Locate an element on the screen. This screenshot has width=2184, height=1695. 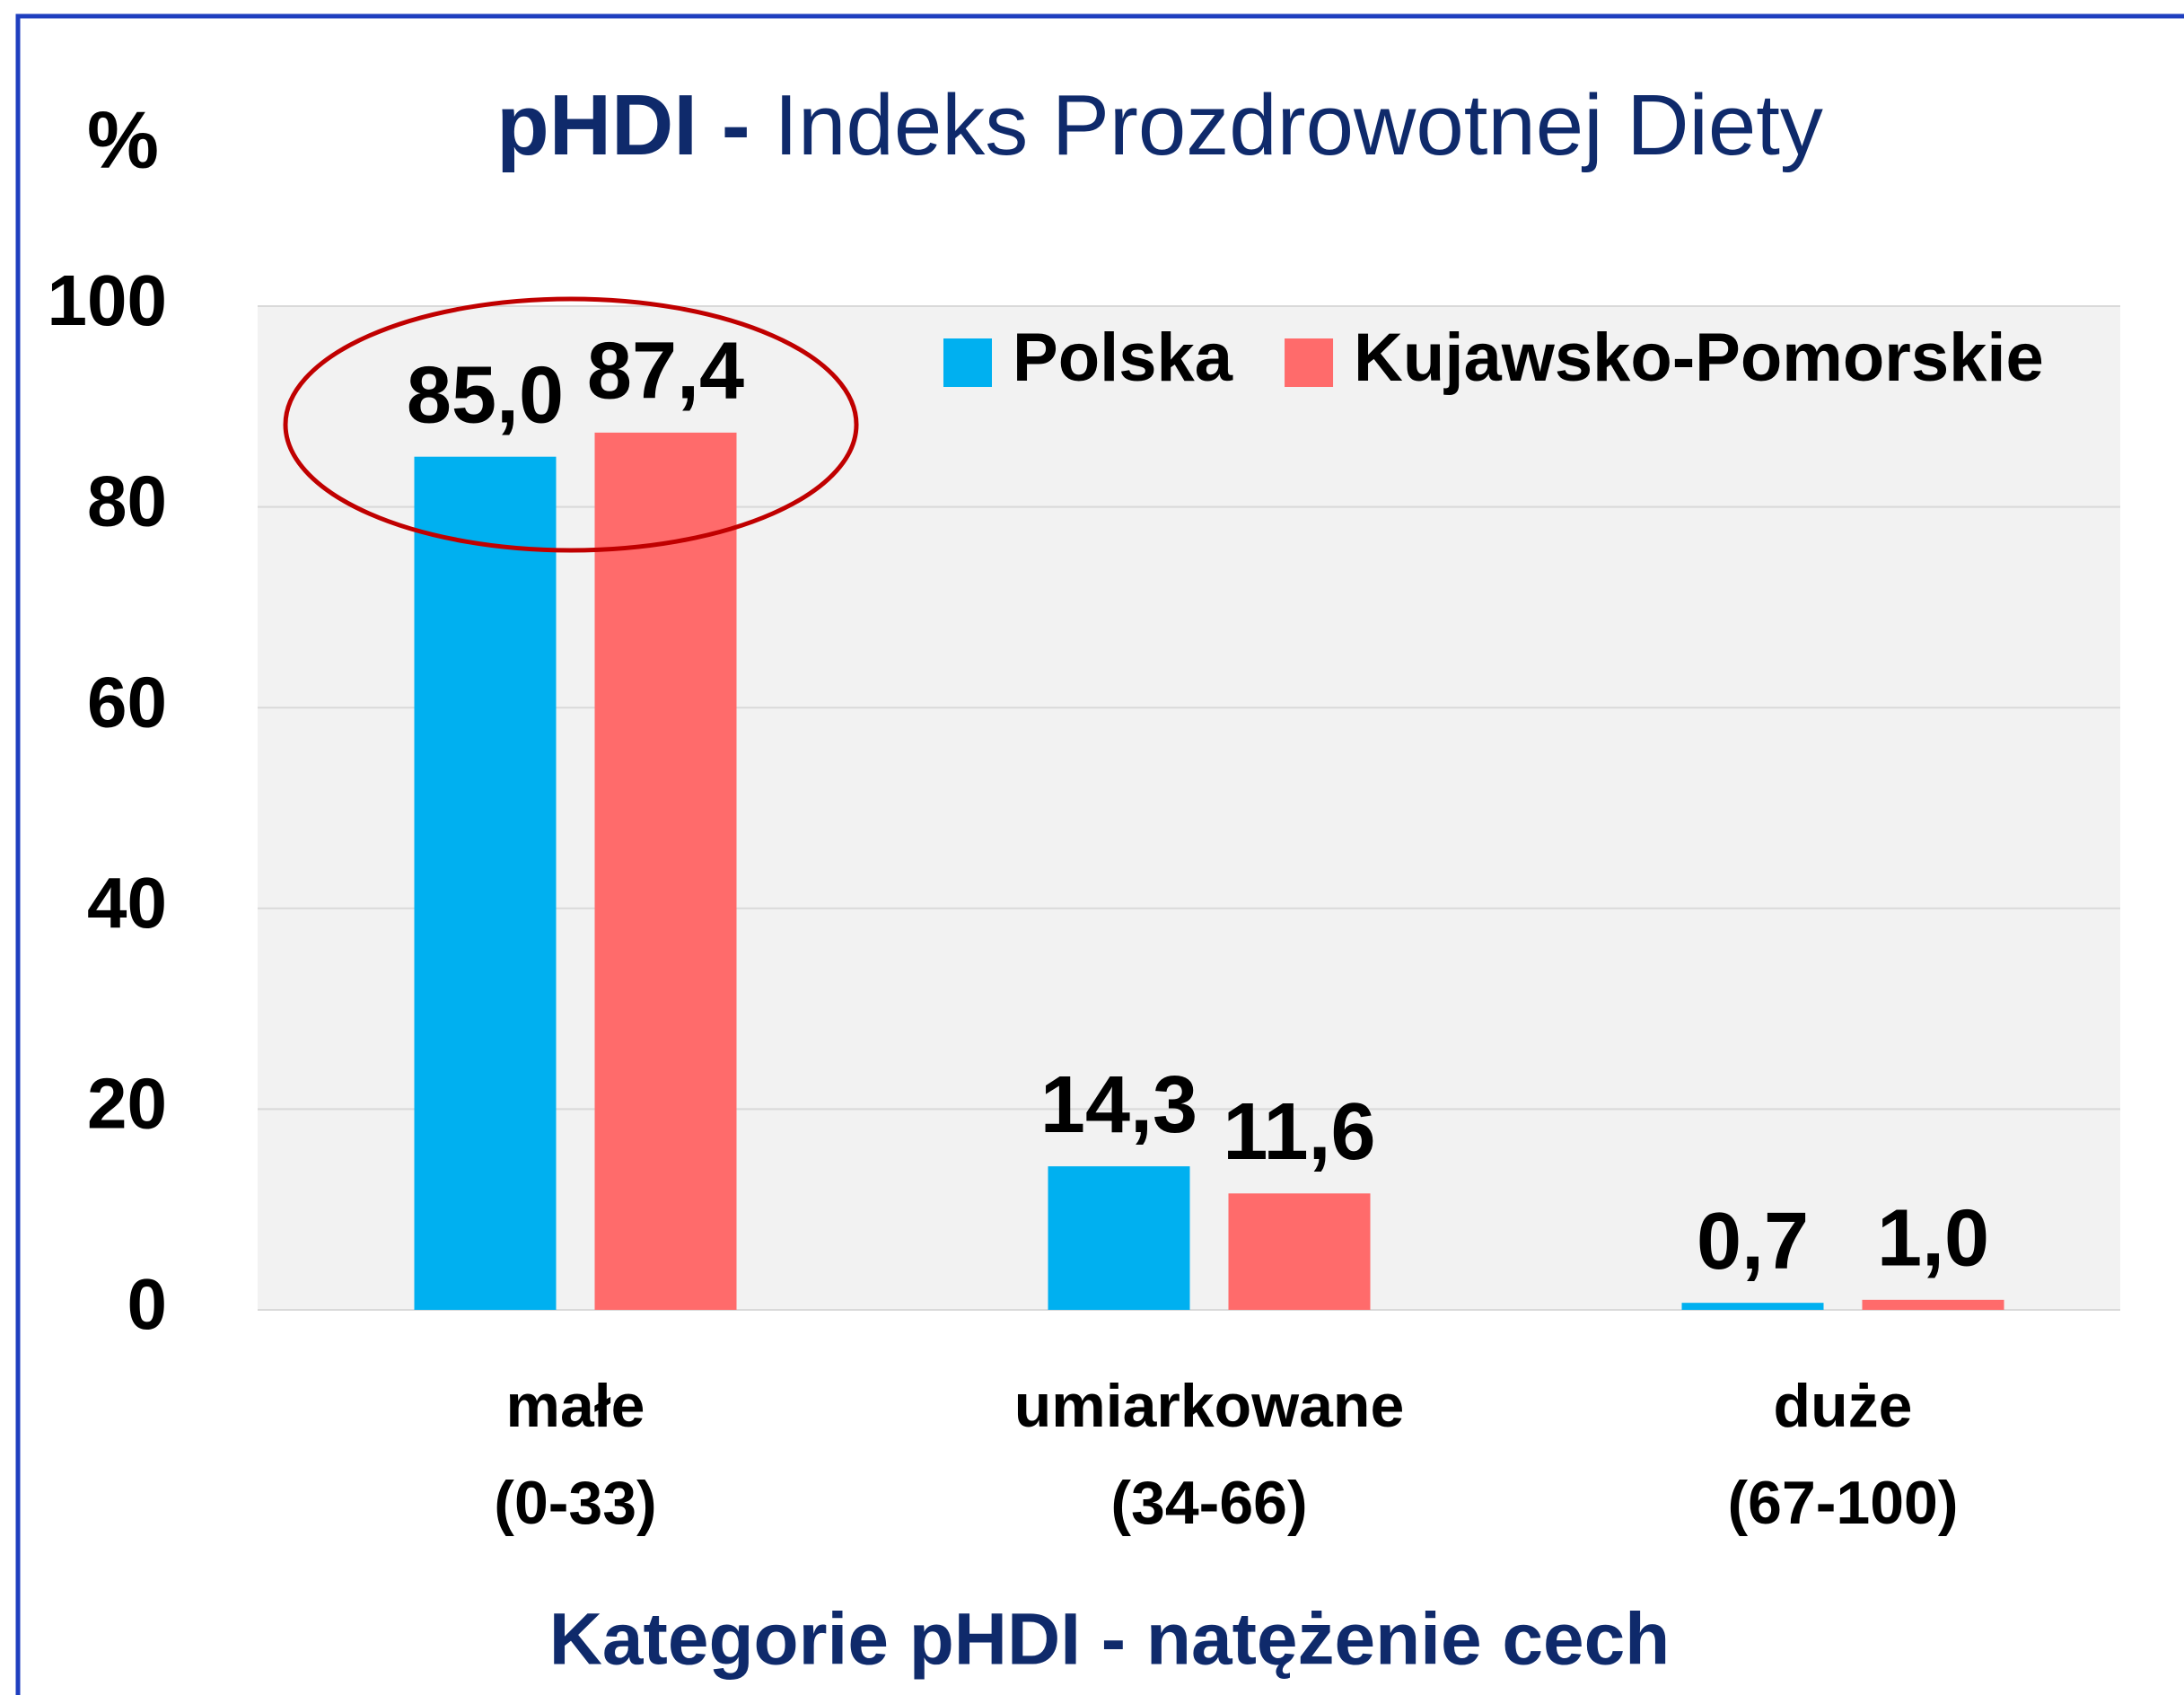
value-label: 14,3 is located at coordinates (1119, 1105).